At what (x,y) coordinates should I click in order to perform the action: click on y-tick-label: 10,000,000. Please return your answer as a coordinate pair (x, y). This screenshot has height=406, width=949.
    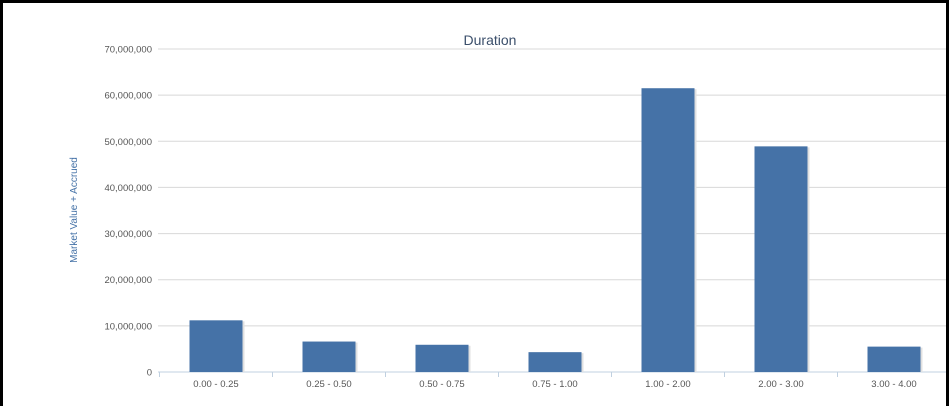
    Looking at the image, I should click on (128, 326).